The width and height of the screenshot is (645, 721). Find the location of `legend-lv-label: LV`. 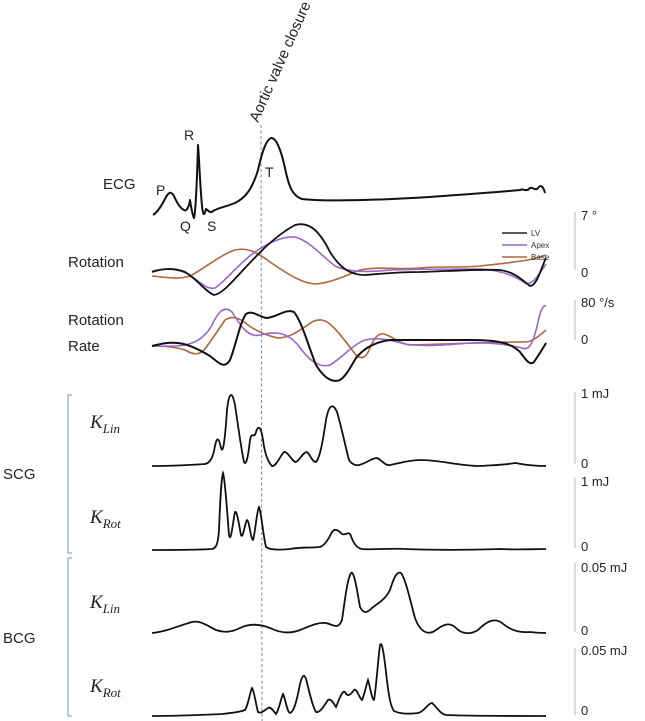

legend-lv-label: LV is located at coordinates (536, 233).